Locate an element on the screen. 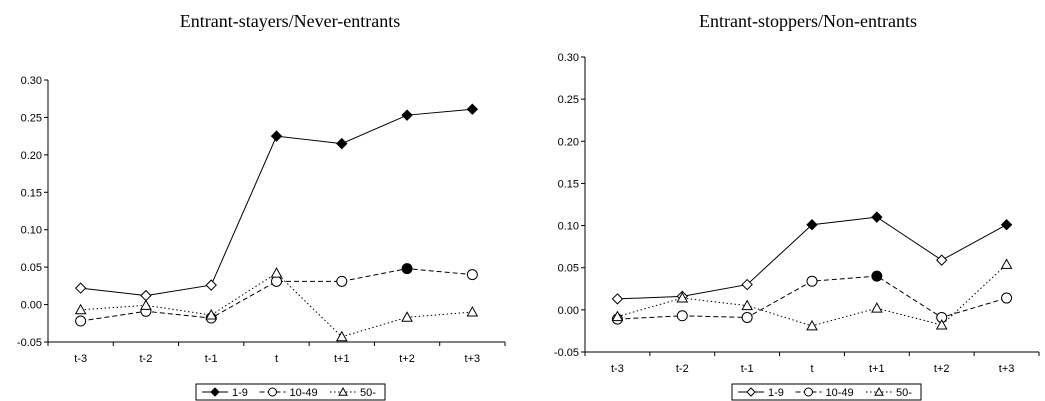  chart-right-x-tick-label: t+1 is located at coordinates (877, 369).